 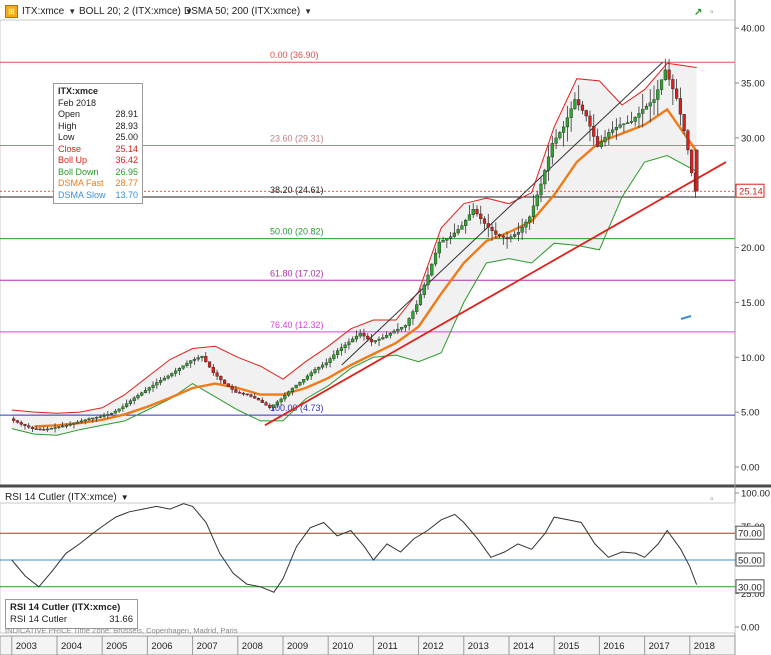 I want to click on last-price-badge, so click(x=750, y=190).